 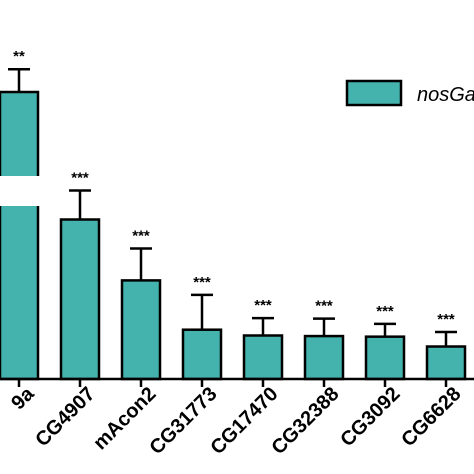 What do you see at coordinates (385, 311) in the screenshot?
I see `significance-label-CG3092: ***` at bounding box center [385, 311].